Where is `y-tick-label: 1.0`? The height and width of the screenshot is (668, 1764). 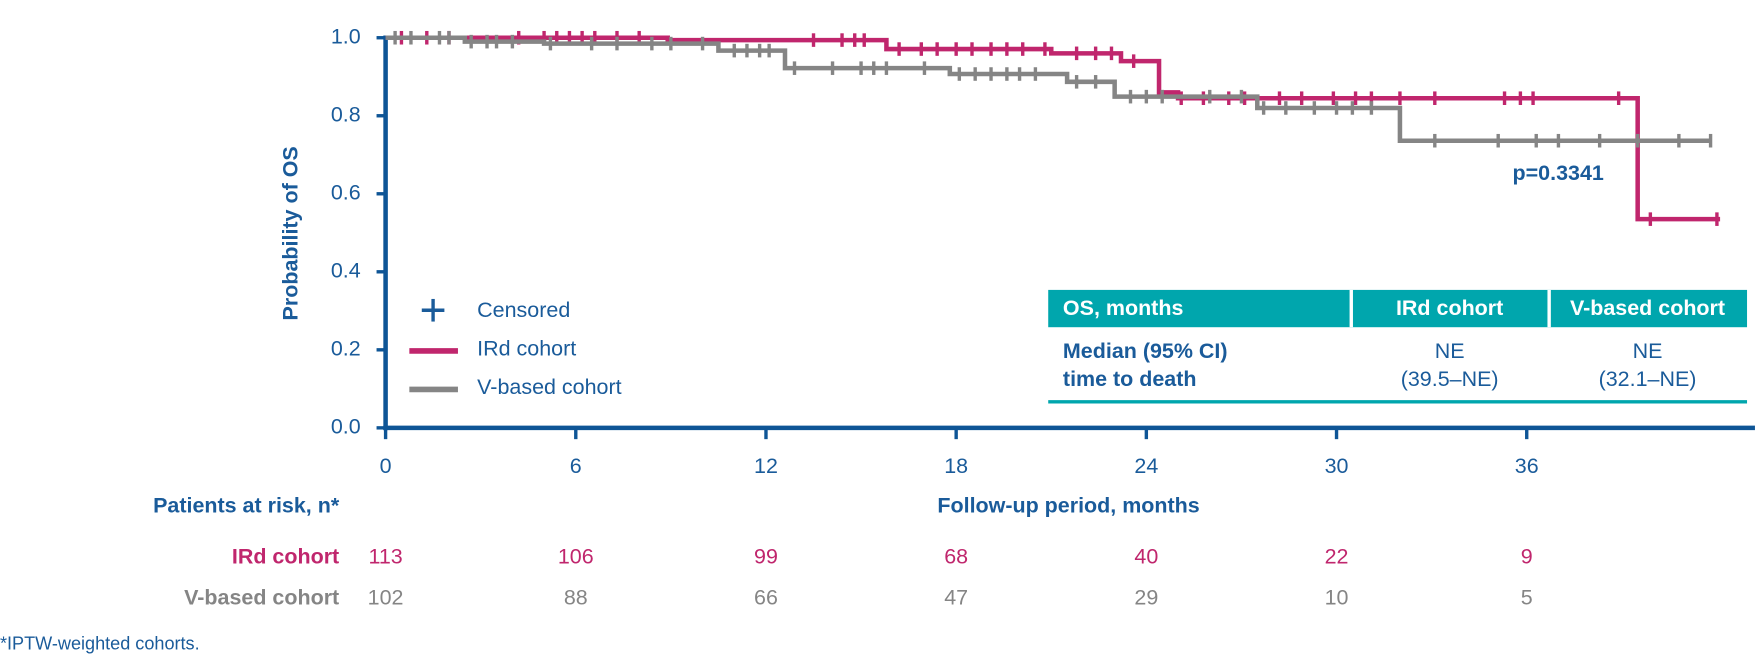
y-tick-label: 1.0 is located at coordinates (346, 36).